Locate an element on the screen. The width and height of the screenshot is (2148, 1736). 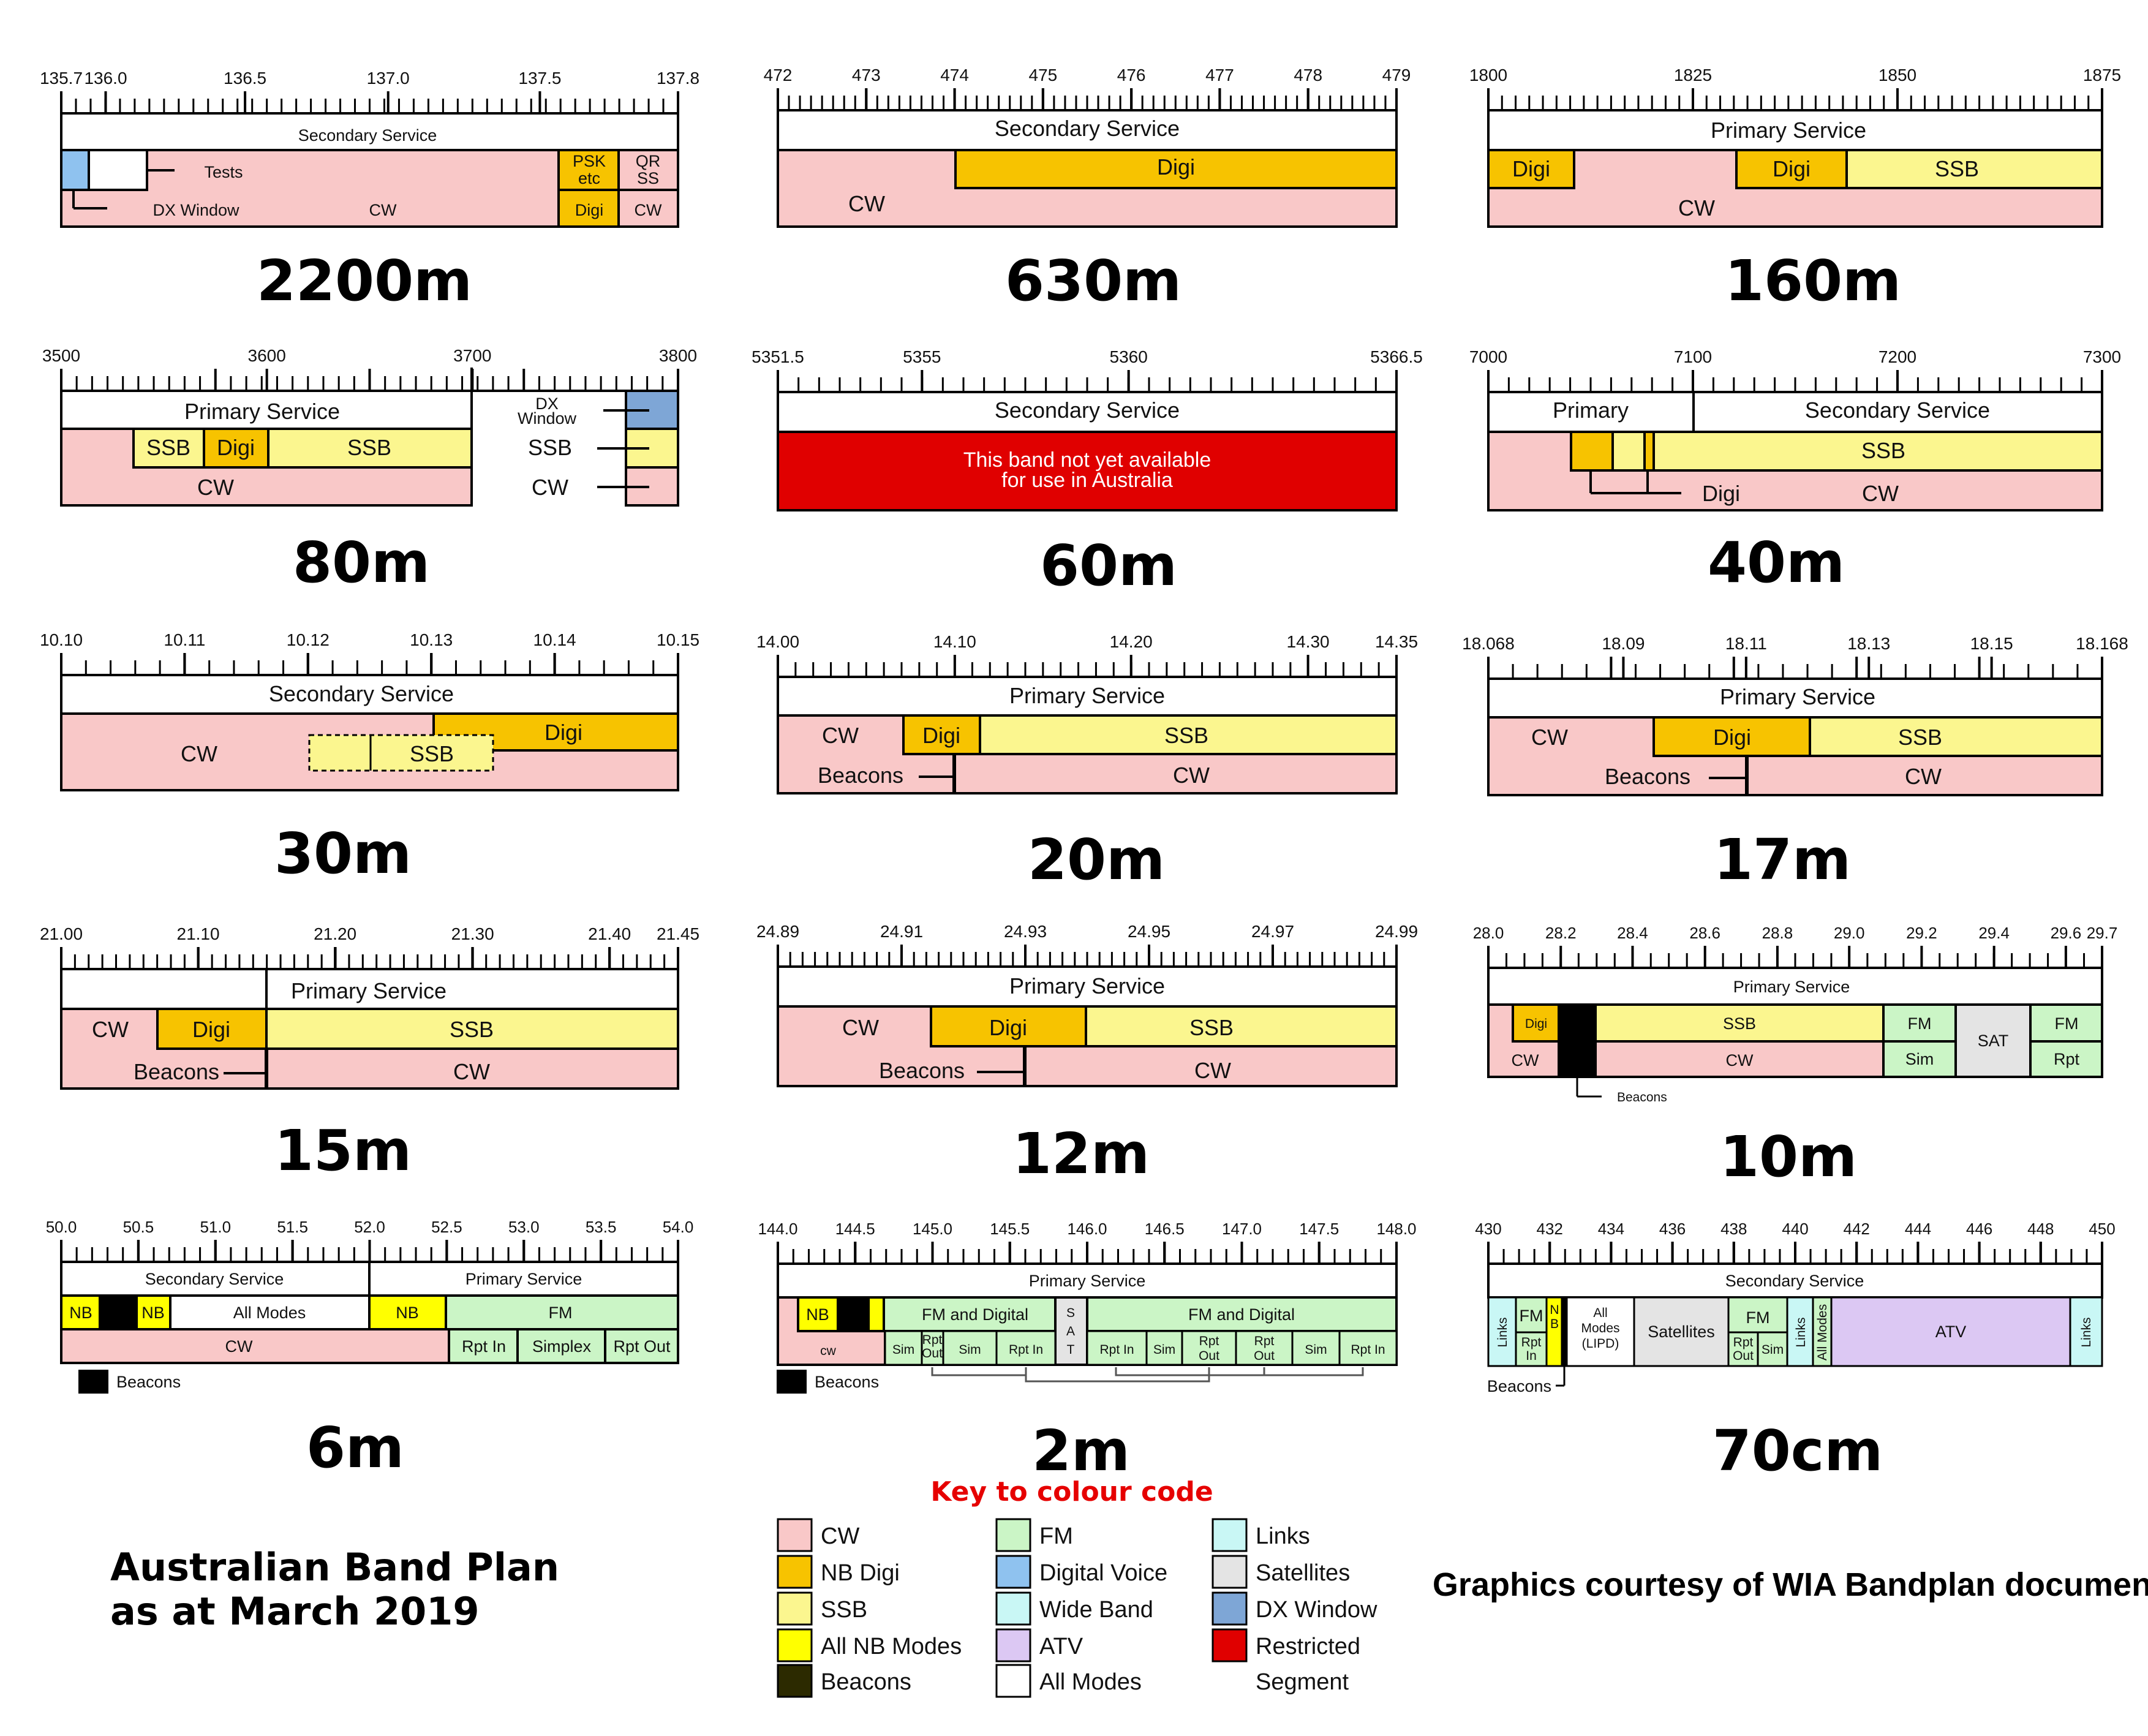
tick-label: 137.5 is located at coordinates (539, 79).